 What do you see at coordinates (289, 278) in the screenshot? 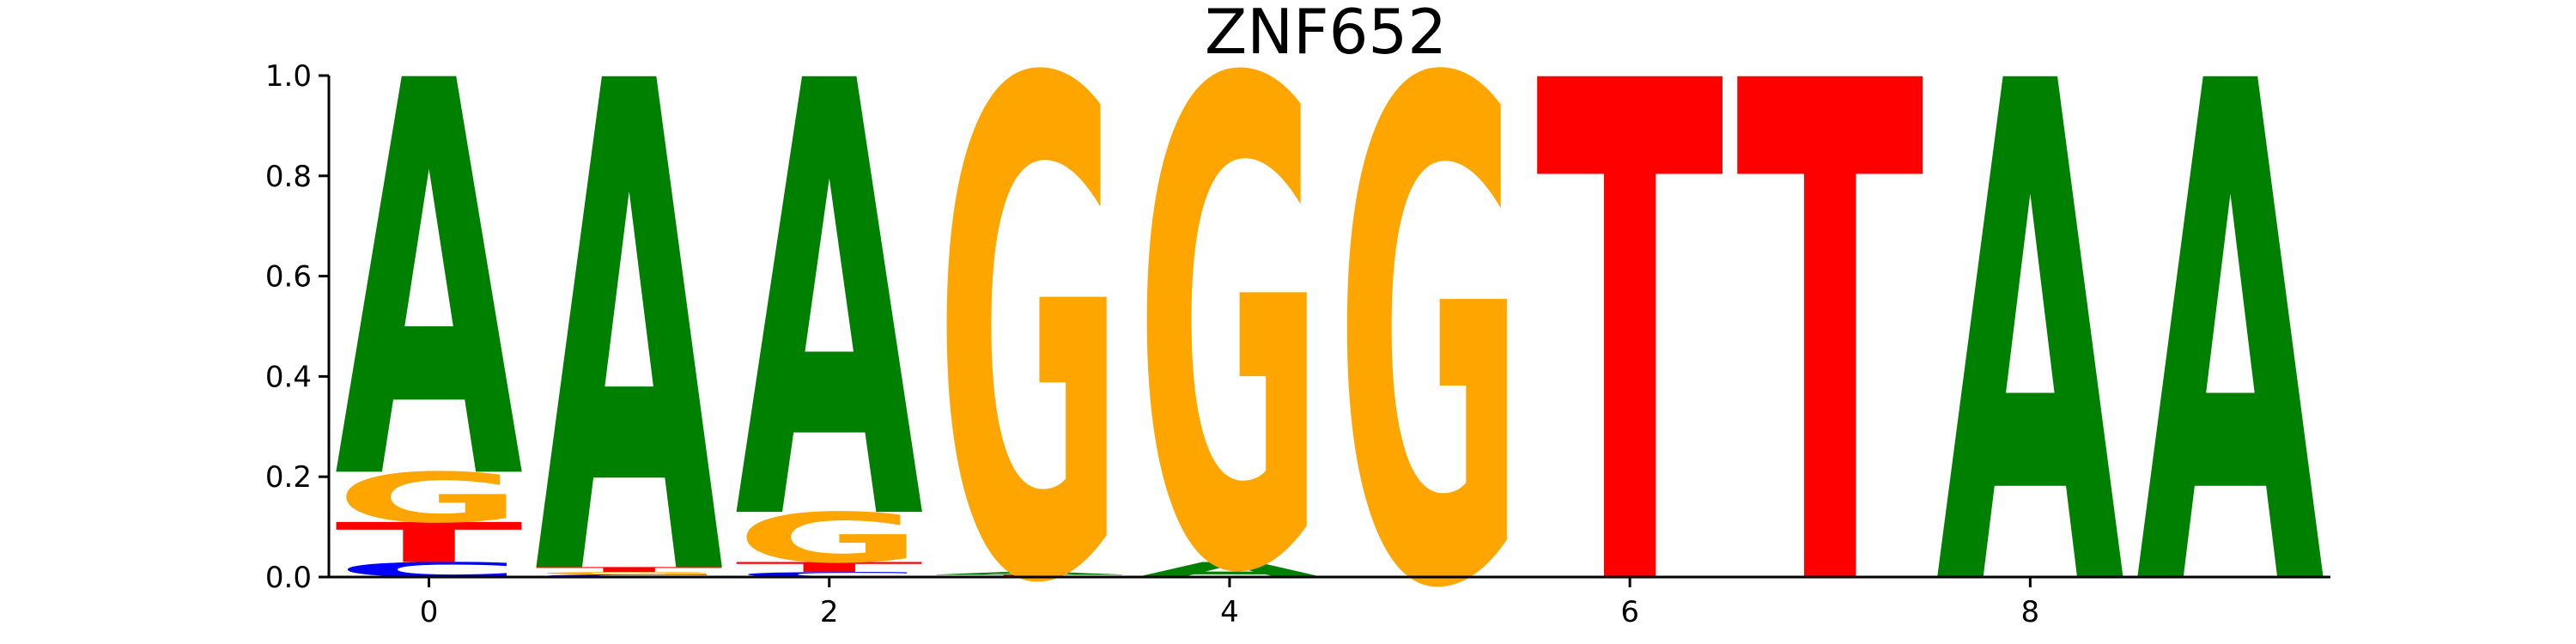
I see `y-tick-label: 0.6` at bounding box center [289, 278].